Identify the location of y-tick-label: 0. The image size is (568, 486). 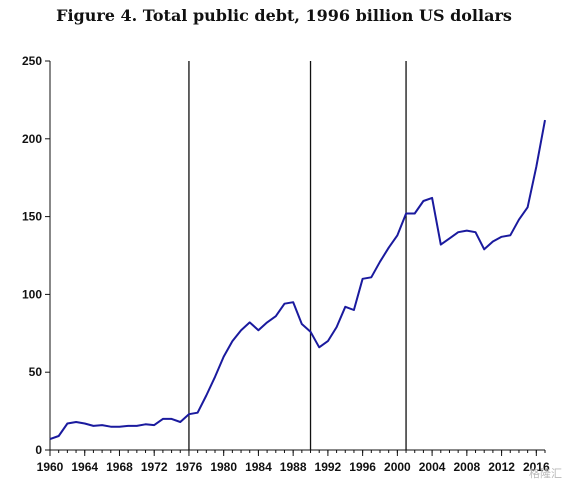
(38, 450).